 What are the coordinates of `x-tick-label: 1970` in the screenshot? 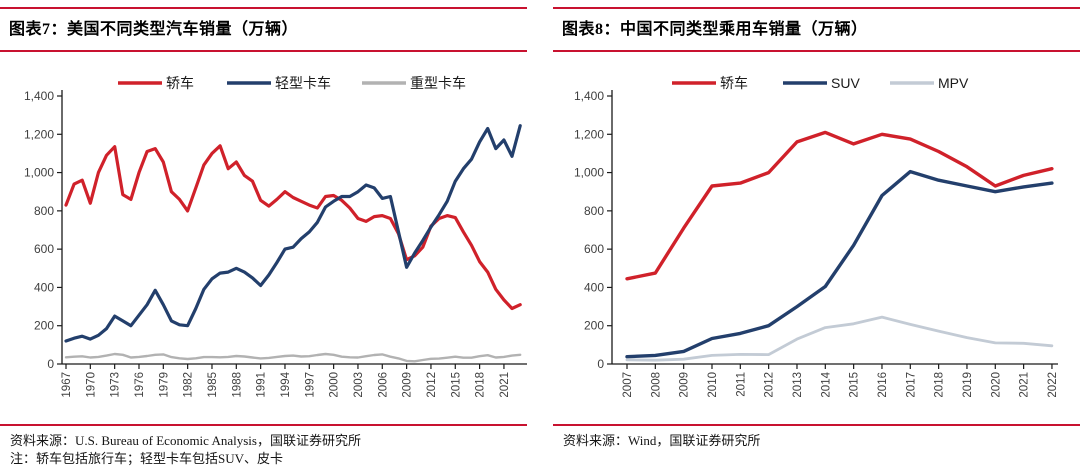 It's located at (91, 385).